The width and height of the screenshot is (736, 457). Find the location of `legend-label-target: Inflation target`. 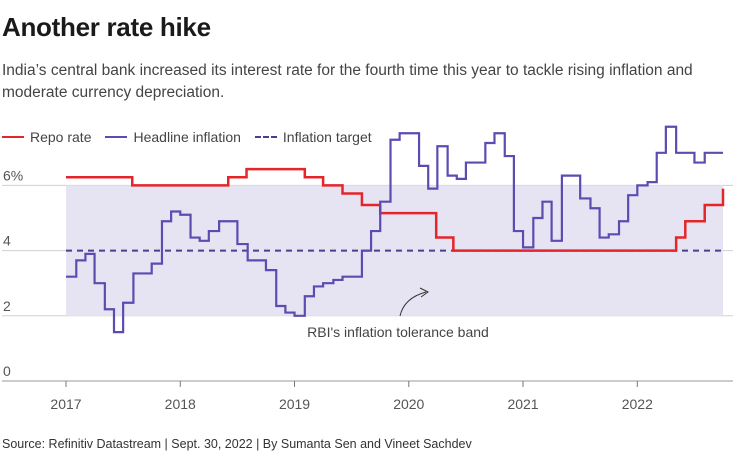

legend-label-target: Inflation target is located at coordinates (327, 137).